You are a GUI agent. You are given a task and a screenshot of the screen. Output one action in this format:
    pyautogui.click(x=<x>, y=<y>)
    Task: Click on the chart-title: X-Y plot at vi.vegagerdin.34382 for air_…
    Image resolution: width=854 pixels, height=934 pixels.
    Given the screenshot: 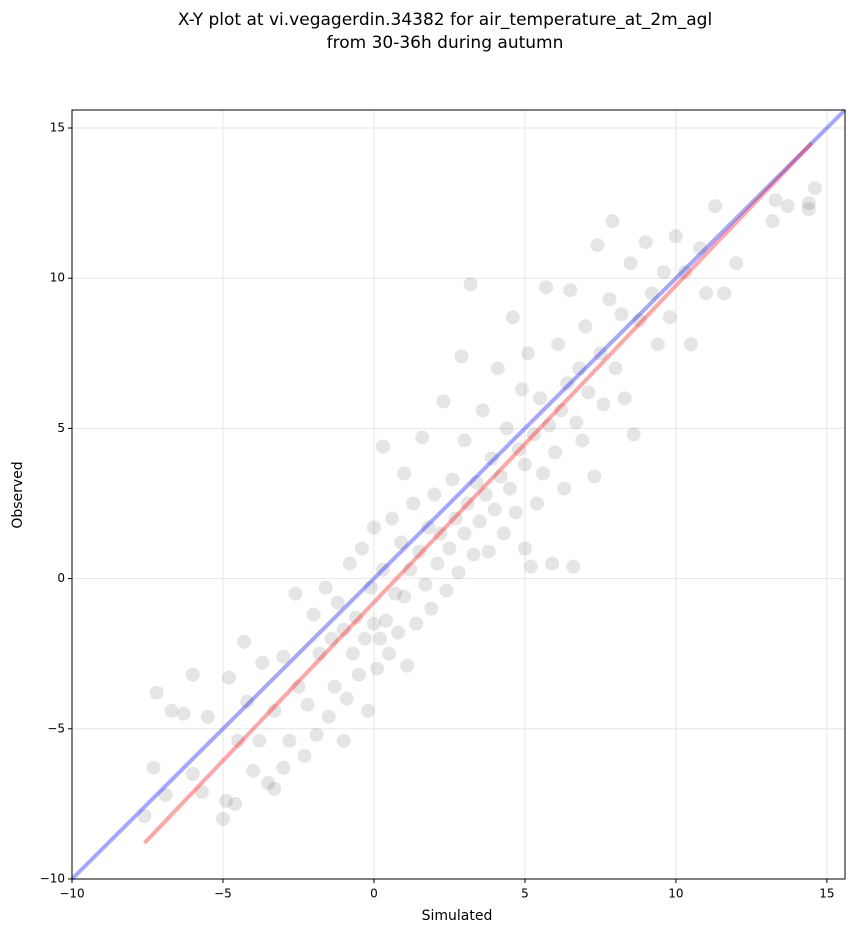 What is the action you would take?
    pyautogui.click(x=445, y=20)
    